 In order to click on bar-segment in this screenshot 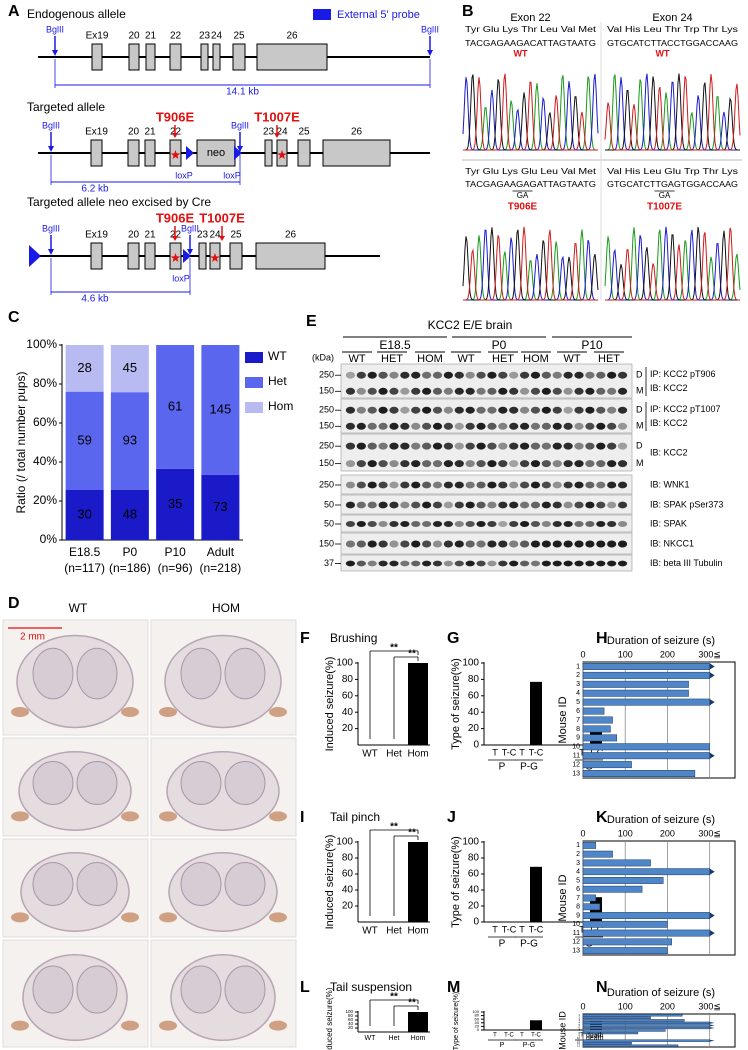, I will do `click(84, 440)`.